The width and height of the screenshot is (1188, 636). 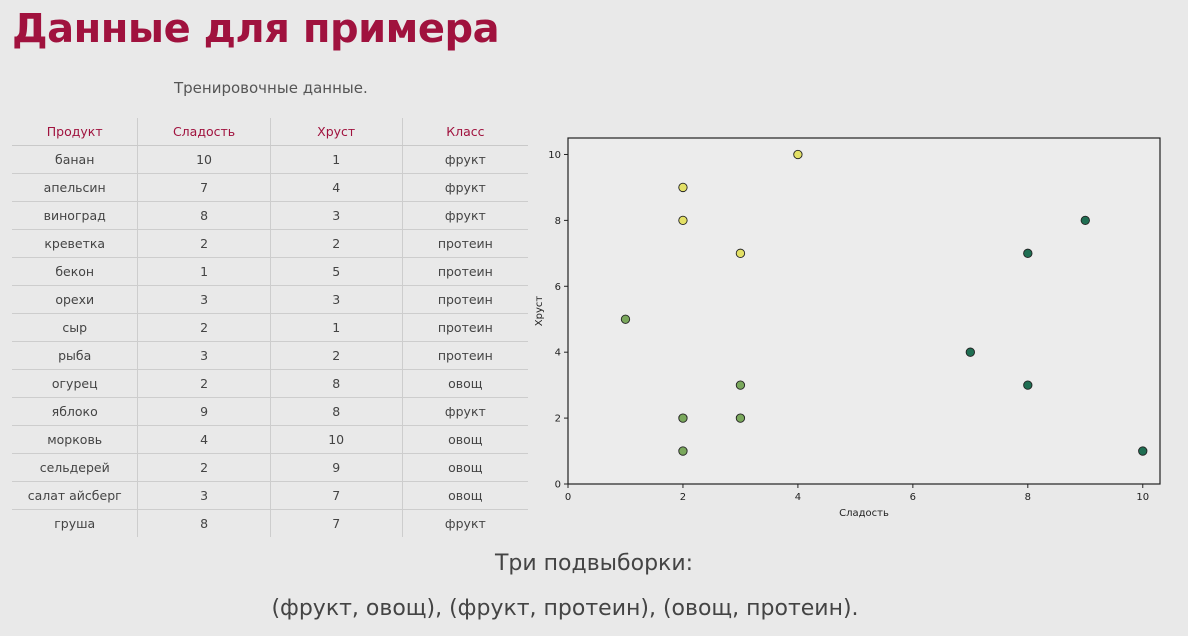 What do you see at coordinates (75, 523) in the screenshot?
I see `cell-product: груша` at bounding box center [75, 523].